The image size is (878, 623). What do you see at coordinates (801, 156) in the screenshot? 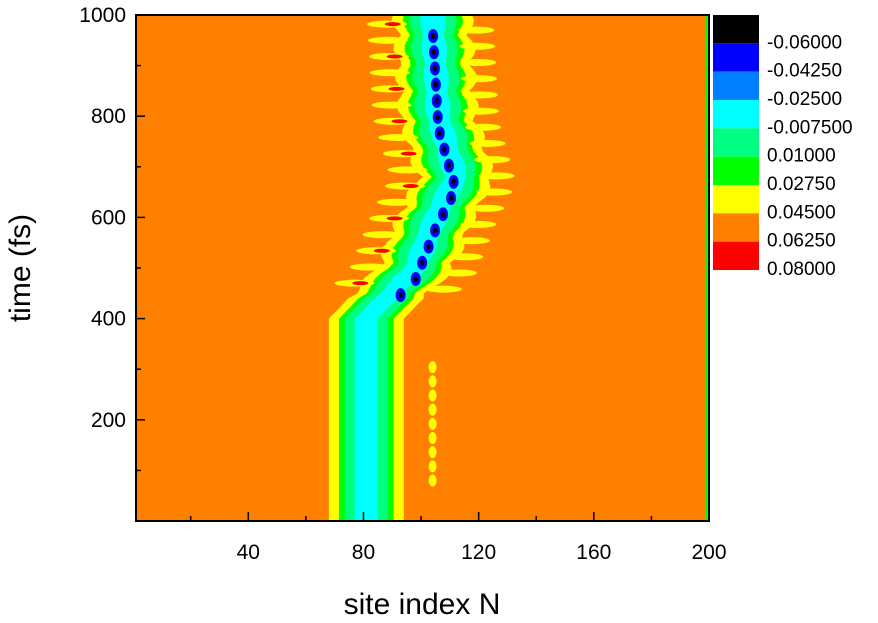
I see `legend-label: 0.01000` at bounding box center [801, 156].